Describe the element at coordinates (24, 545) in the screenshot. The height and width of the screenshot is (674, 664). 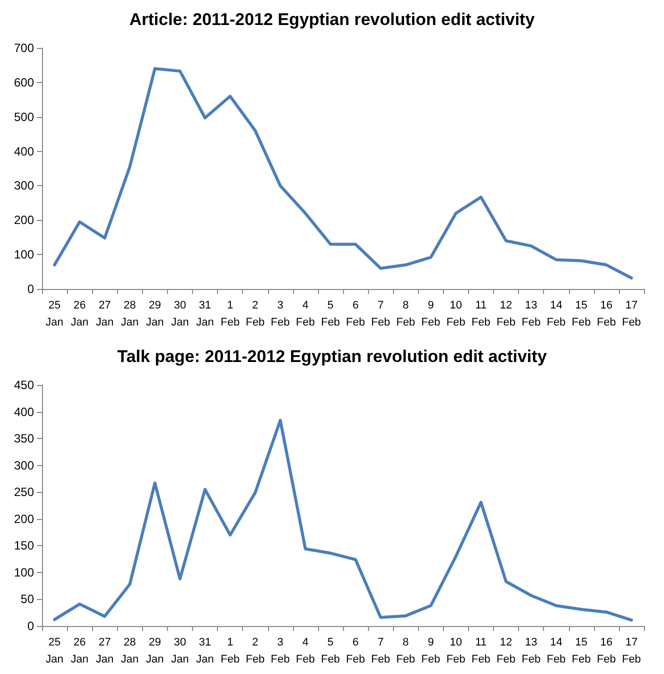
I see `y-tick-label: 150` at that location.